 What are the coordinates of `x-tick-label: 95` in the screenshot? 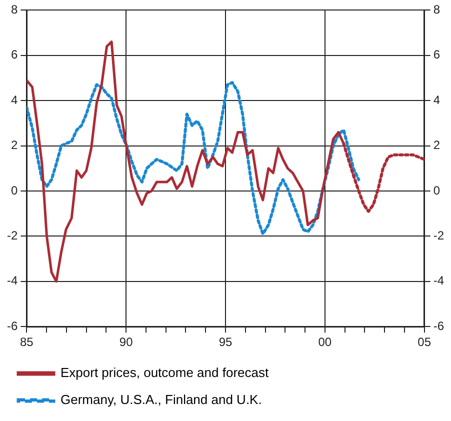 It's located at (225, 342).